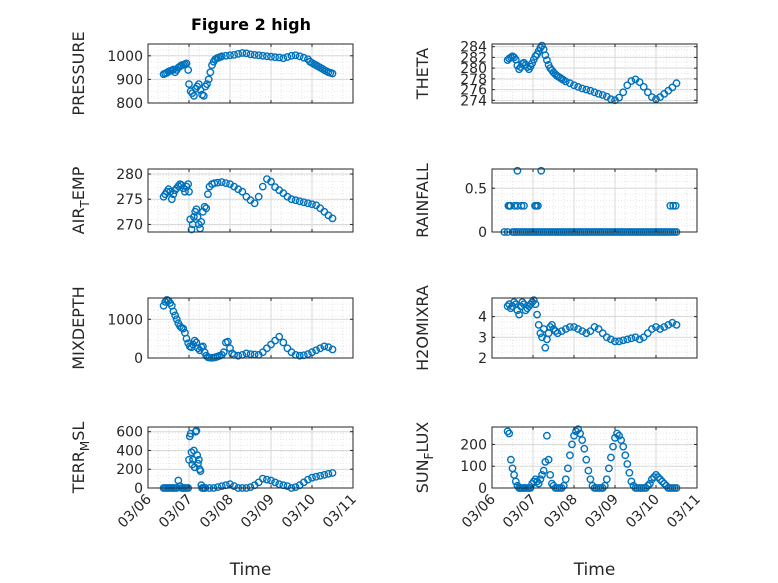 The image size is (778, 583). What do you see at coordinates (125, 320) in the screenshot?
I see `mixdepth-y-tick-label: 1000` at bounding box center [125, 320].